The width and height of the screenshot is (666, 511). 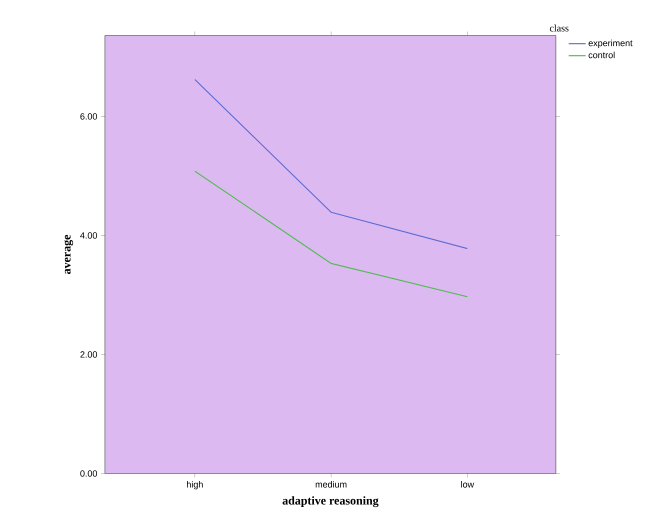 What do you see at coordinates (195, 485) in the screenshot?
I see `x-tick-label: high` at bounding box center [195, 485].